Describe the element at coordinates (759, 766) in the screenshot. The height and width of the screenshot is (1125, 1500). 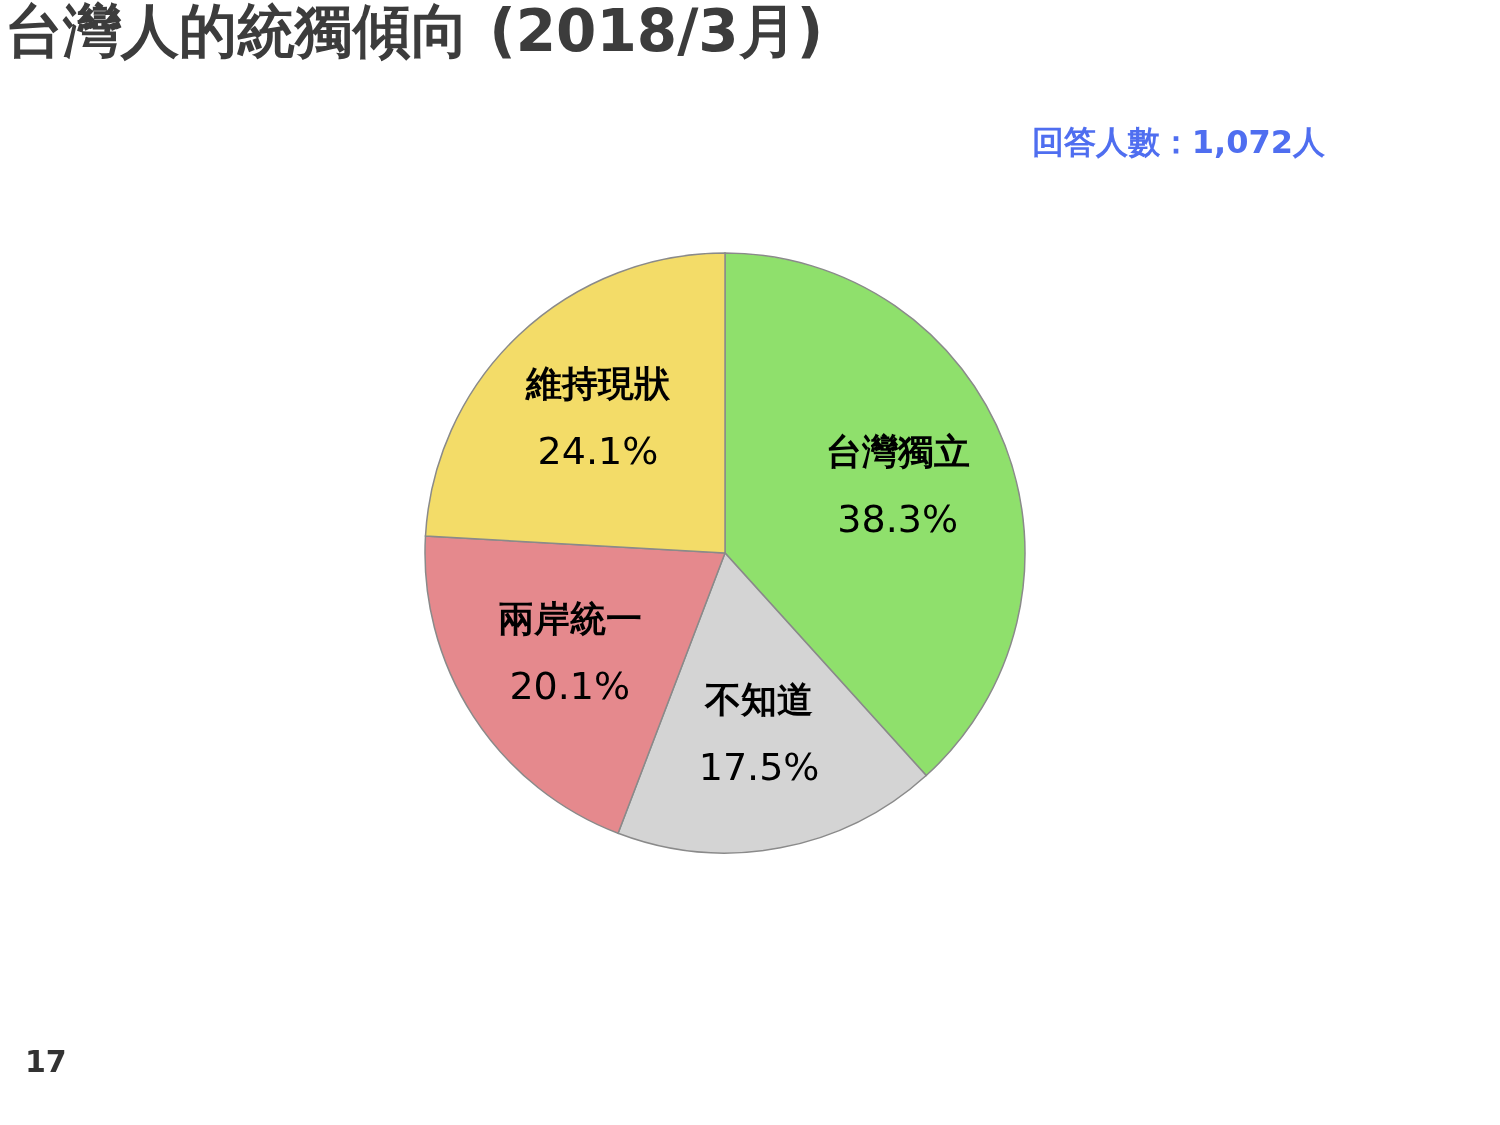
I see `data-label: 17.5%` at that location.